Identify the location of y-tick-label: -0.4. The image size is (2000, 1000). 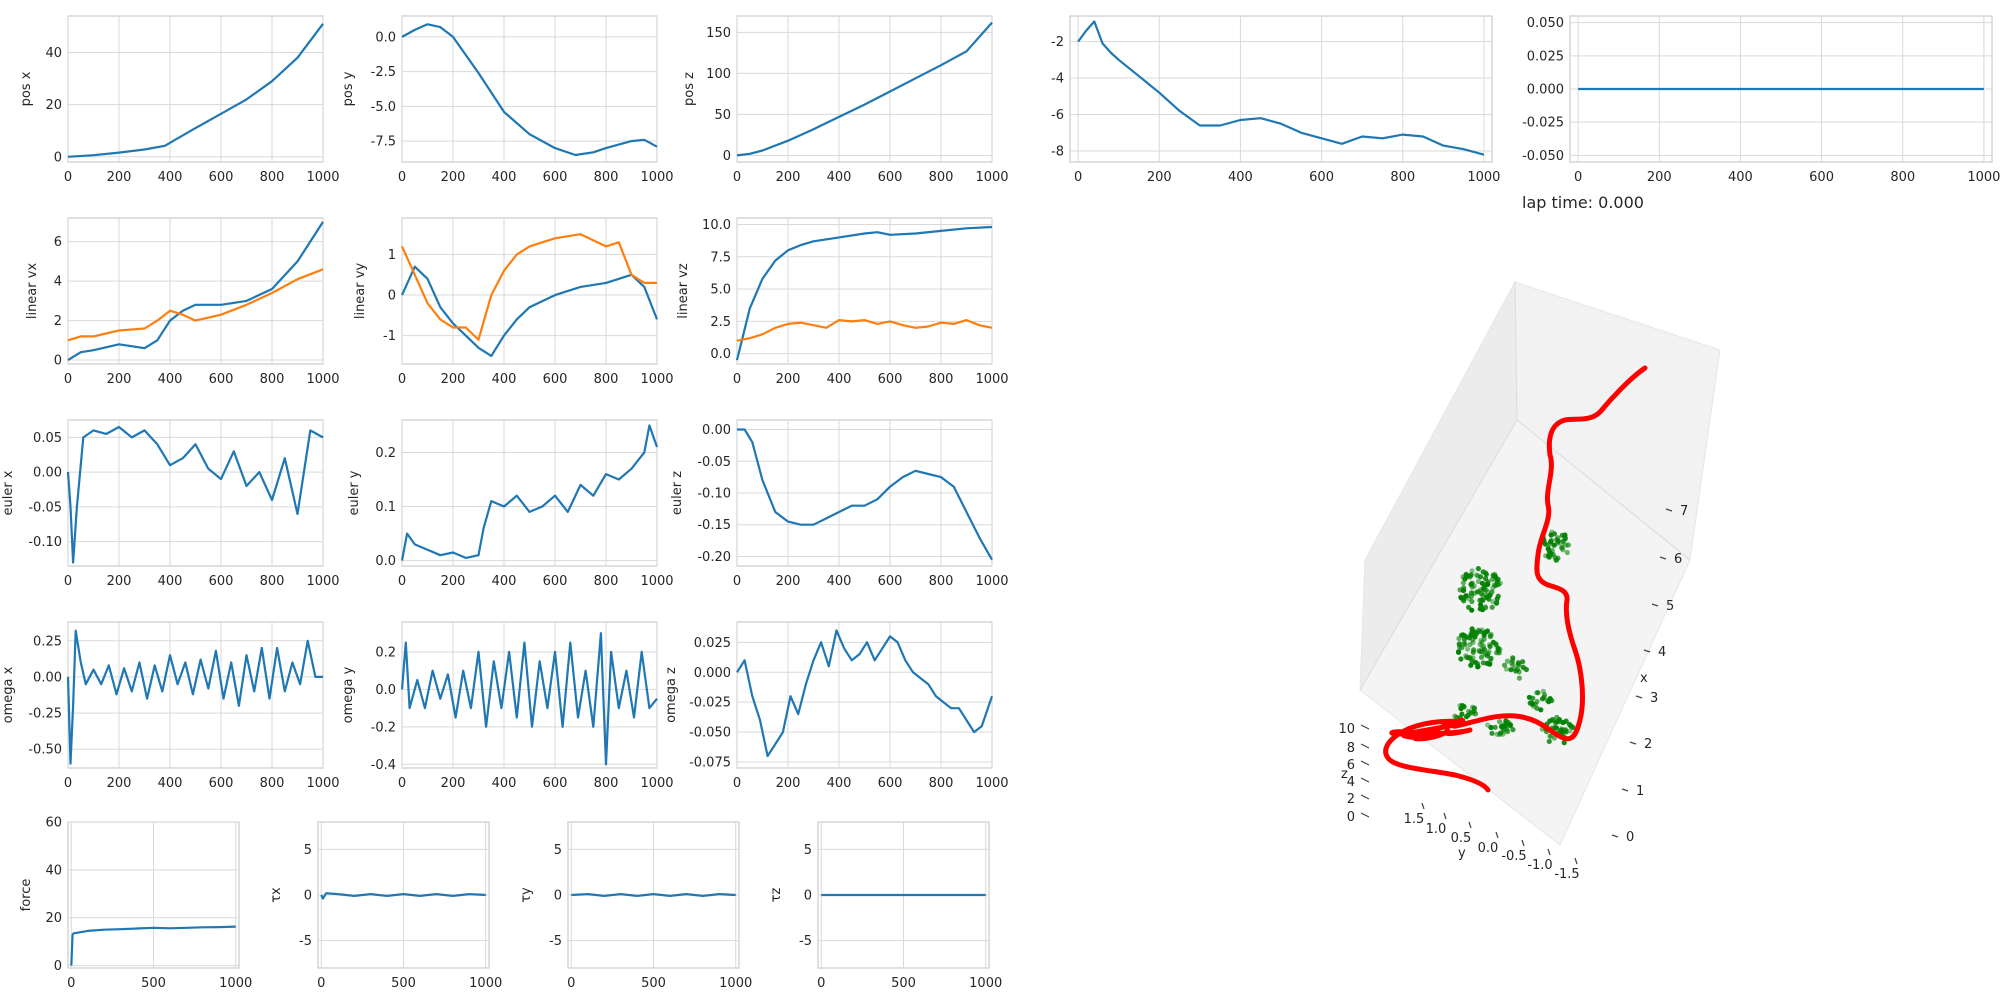
(383, 765).